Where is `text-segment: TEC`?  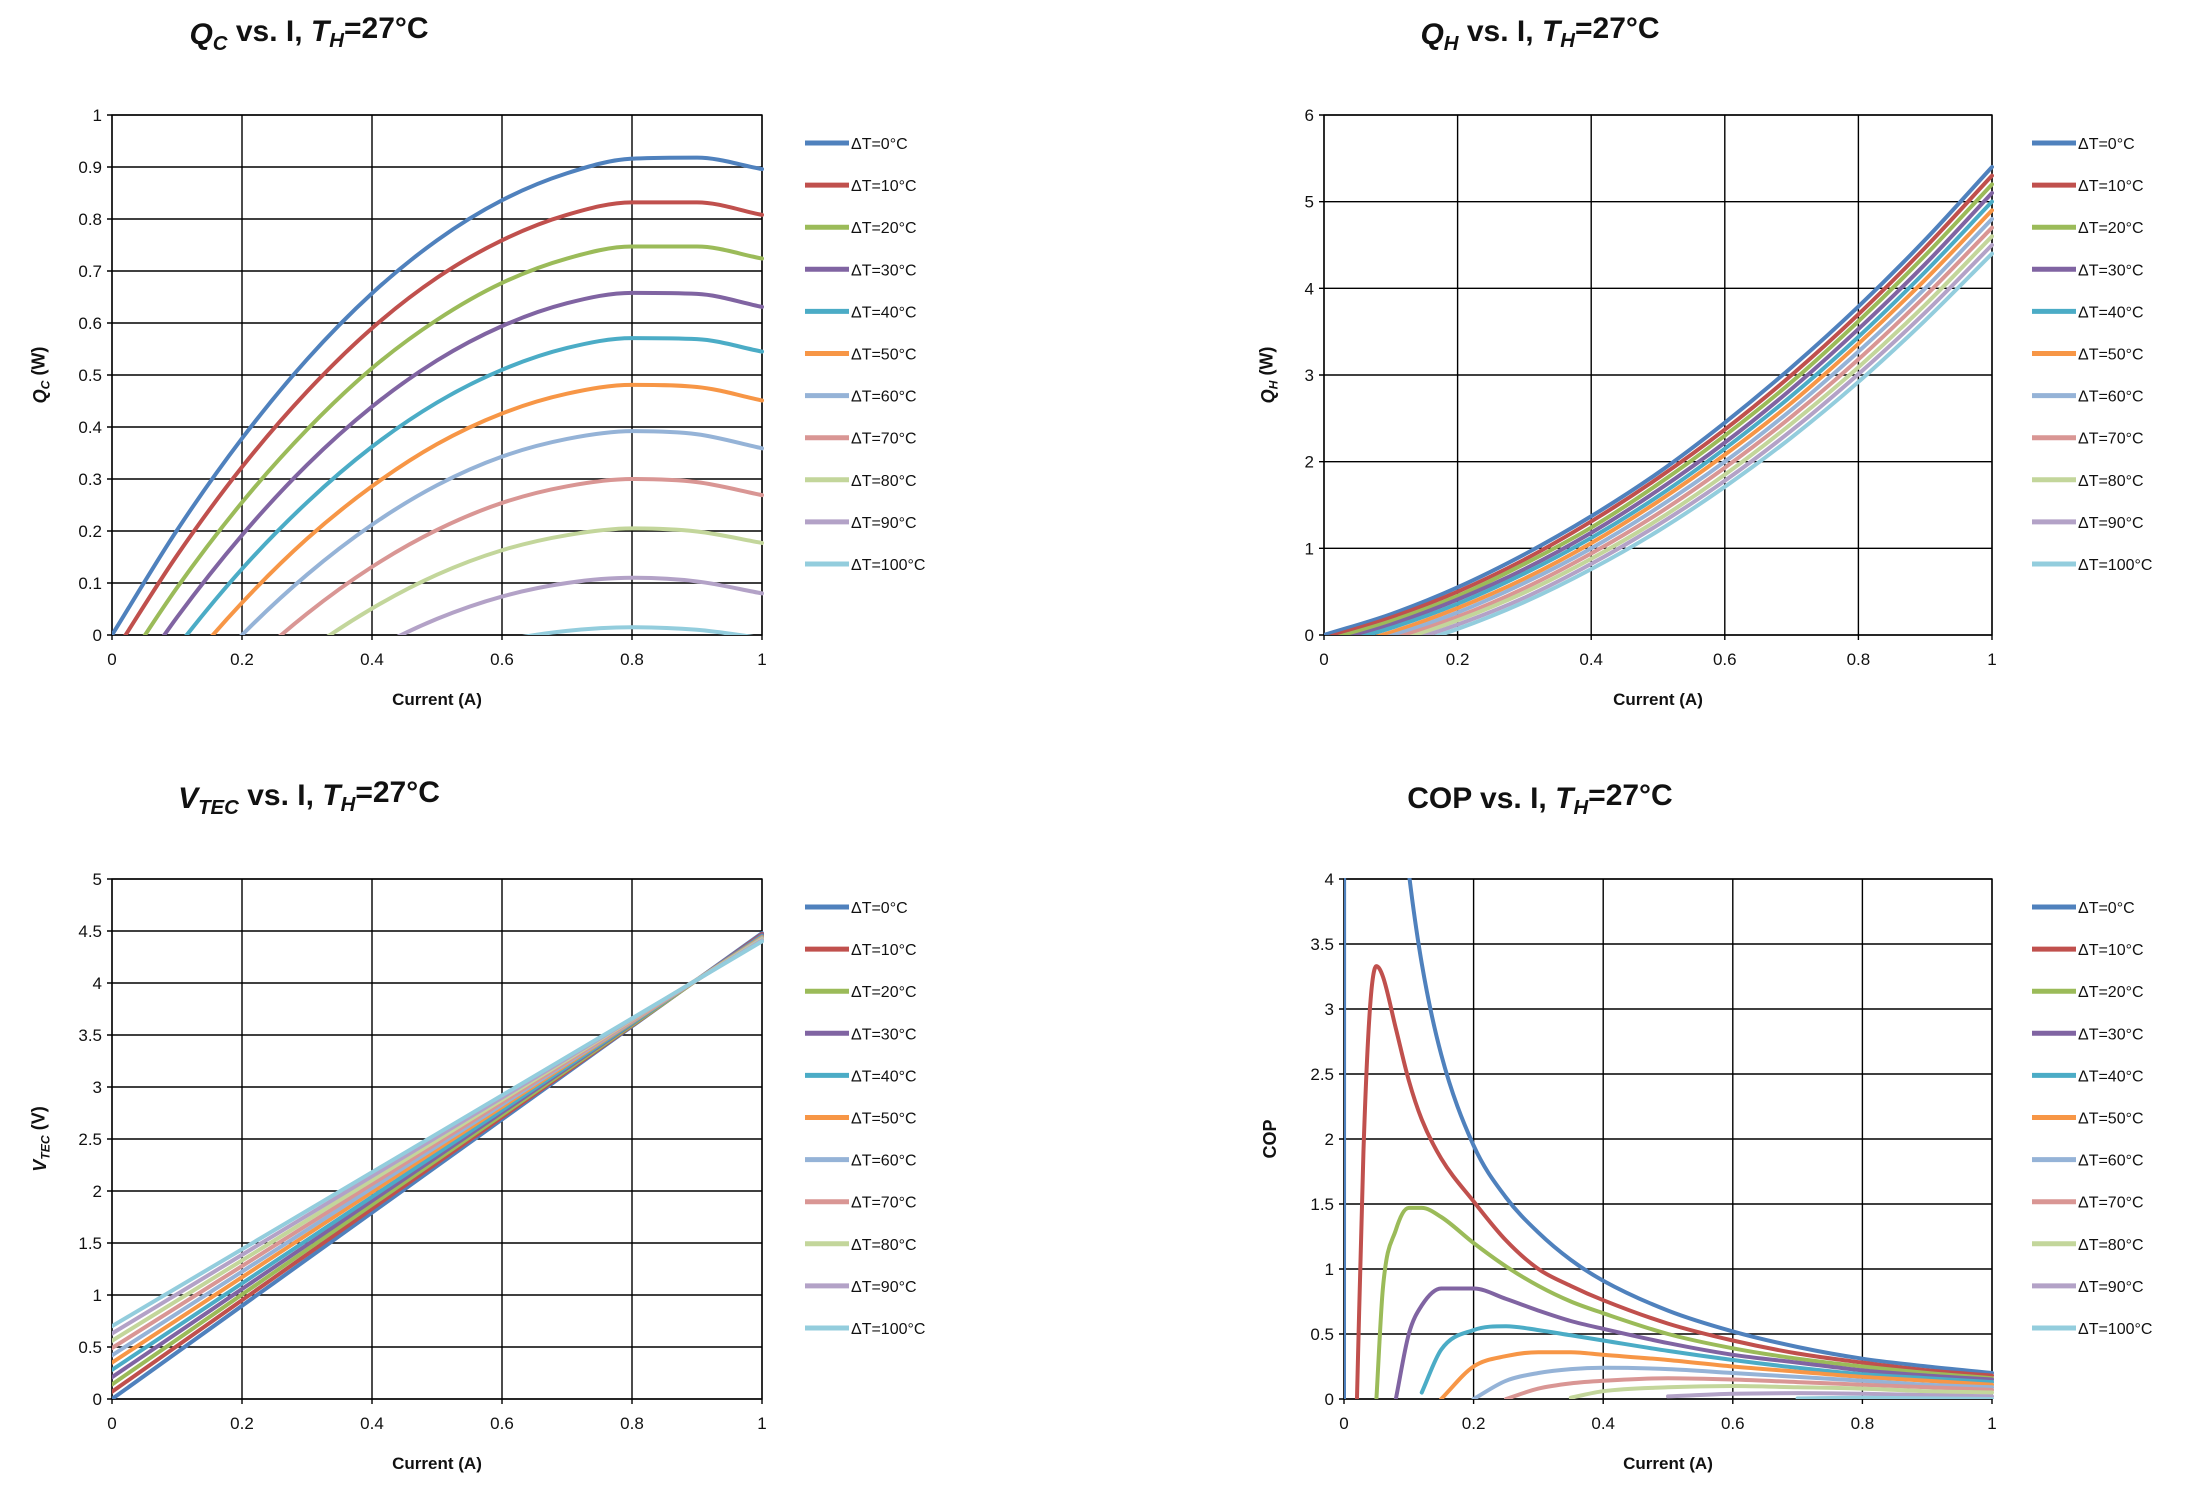
text-segment: TEC is located at coordinates (218, 808).